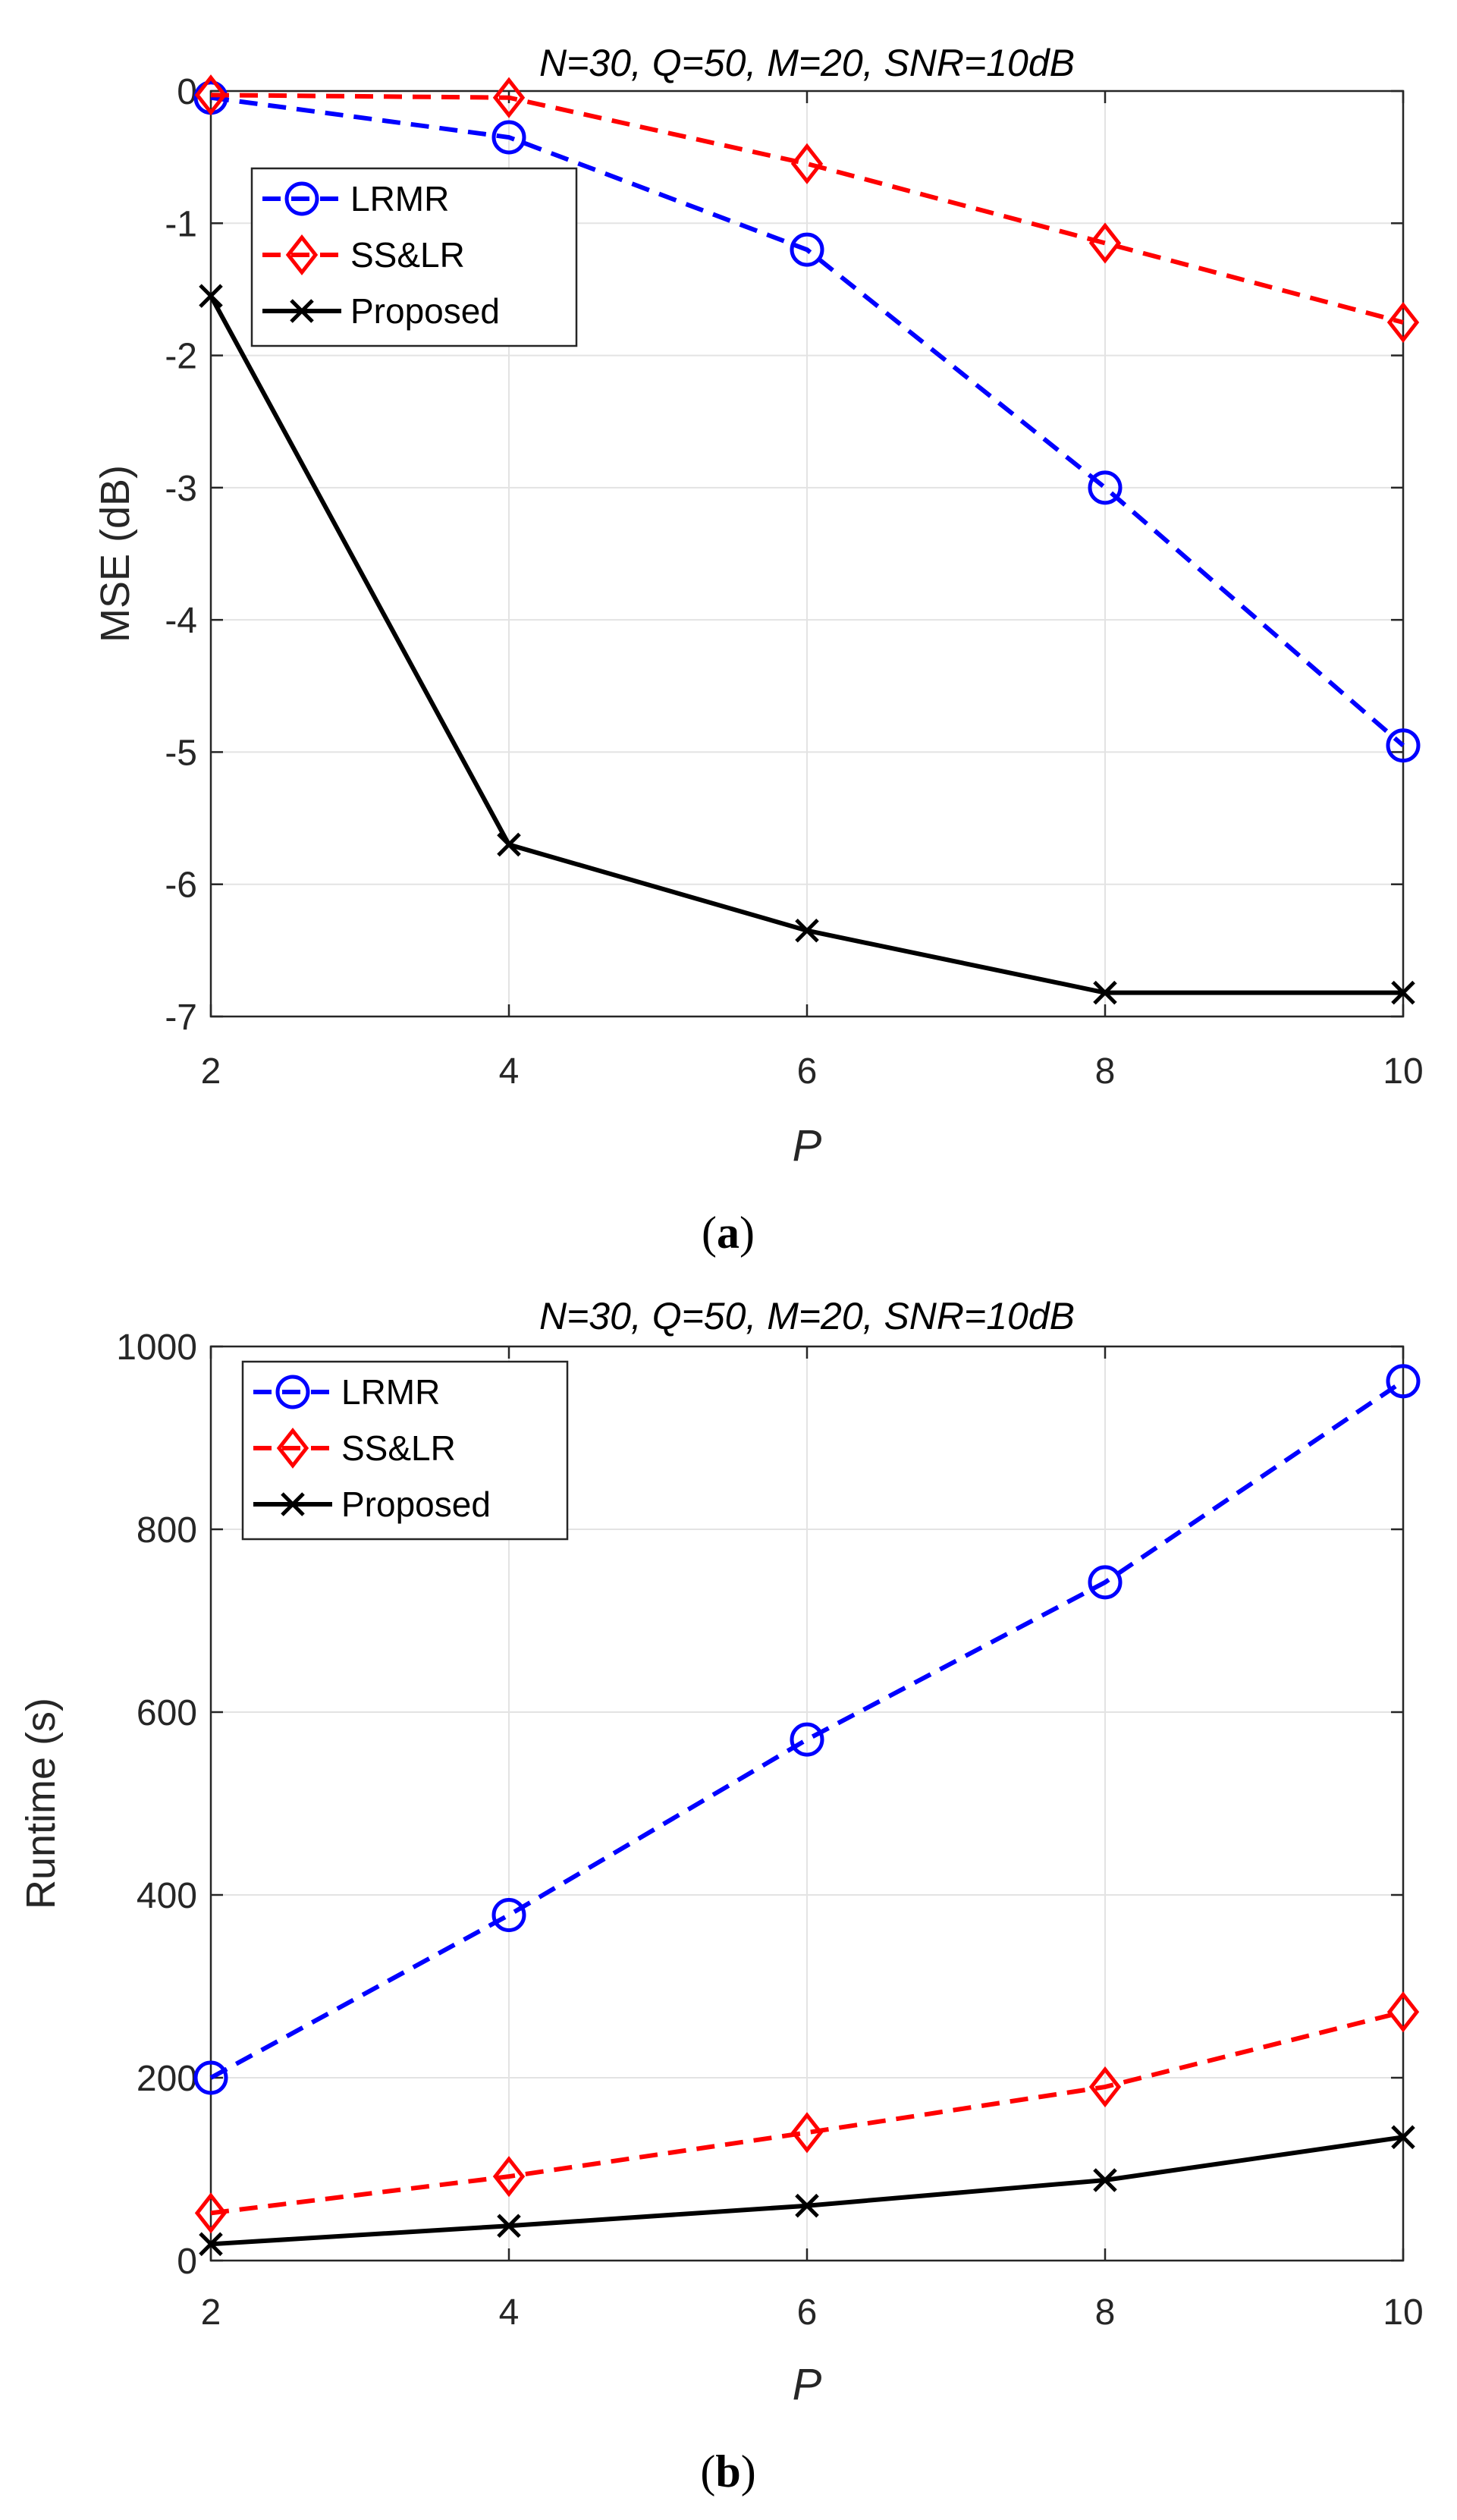 This screenshot has width=1457, height=2520. What do you see at coordinates (181, 489) in the screenshot?
I see `y-tick-label: -3` at bounding box center [181, 489].